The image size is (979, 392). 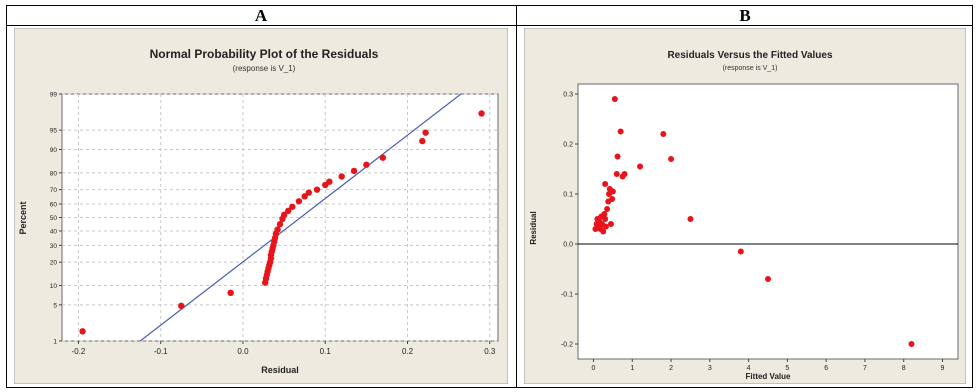 I want to click on chart-b-xtick-label: 2, so click(x=671, y=368).